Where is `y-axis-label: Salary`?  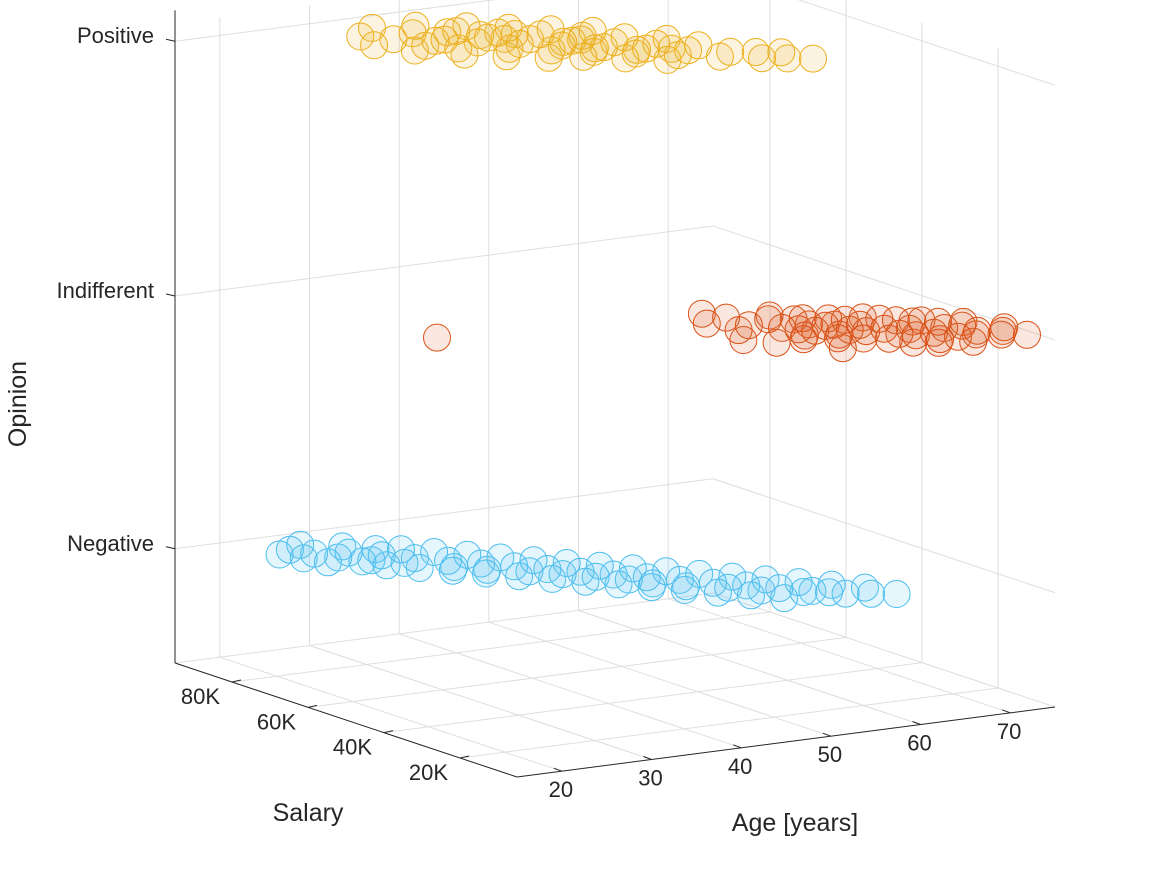 y-axis-label: Salary is located at coordinates (308, 813).